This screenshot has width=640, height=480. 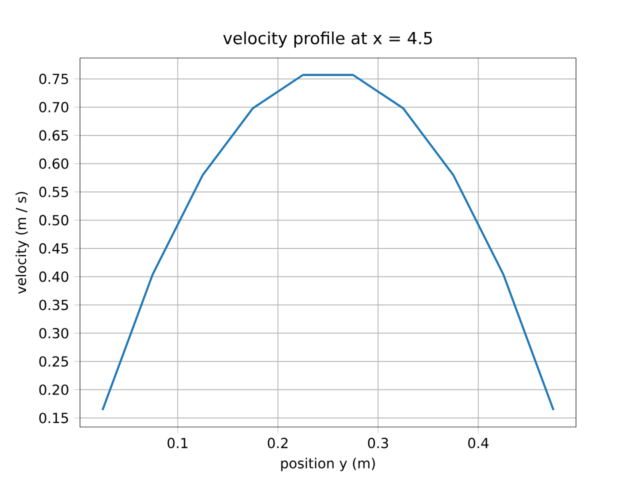 I want to click on y-tick-label: 0.45, so click(x=53, y=248).